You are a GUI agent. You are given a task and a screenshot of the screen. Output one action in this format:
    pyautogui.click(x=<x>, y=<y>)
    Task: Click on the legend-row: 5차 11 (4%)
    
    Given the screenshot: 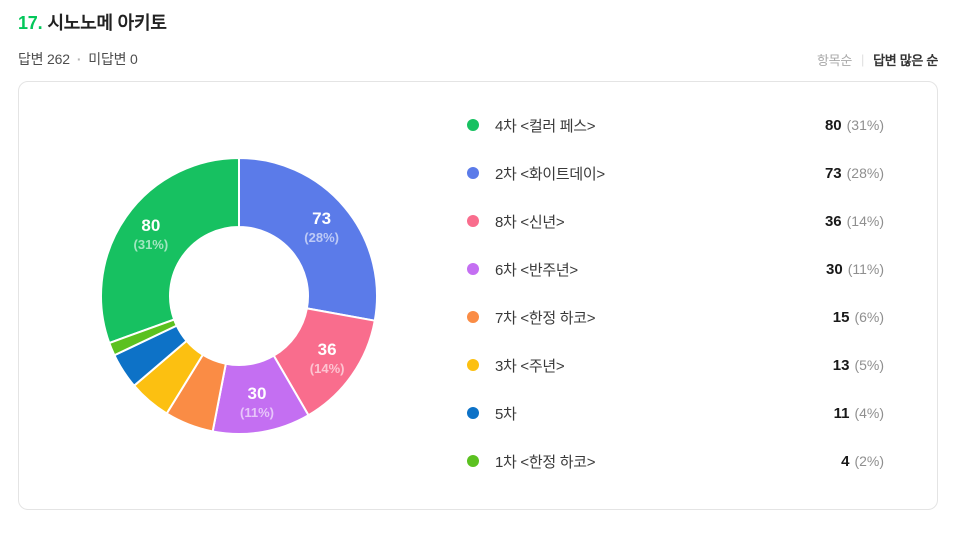 What is the action you would take?
    pyautogui.click(x=675, y=413)
    